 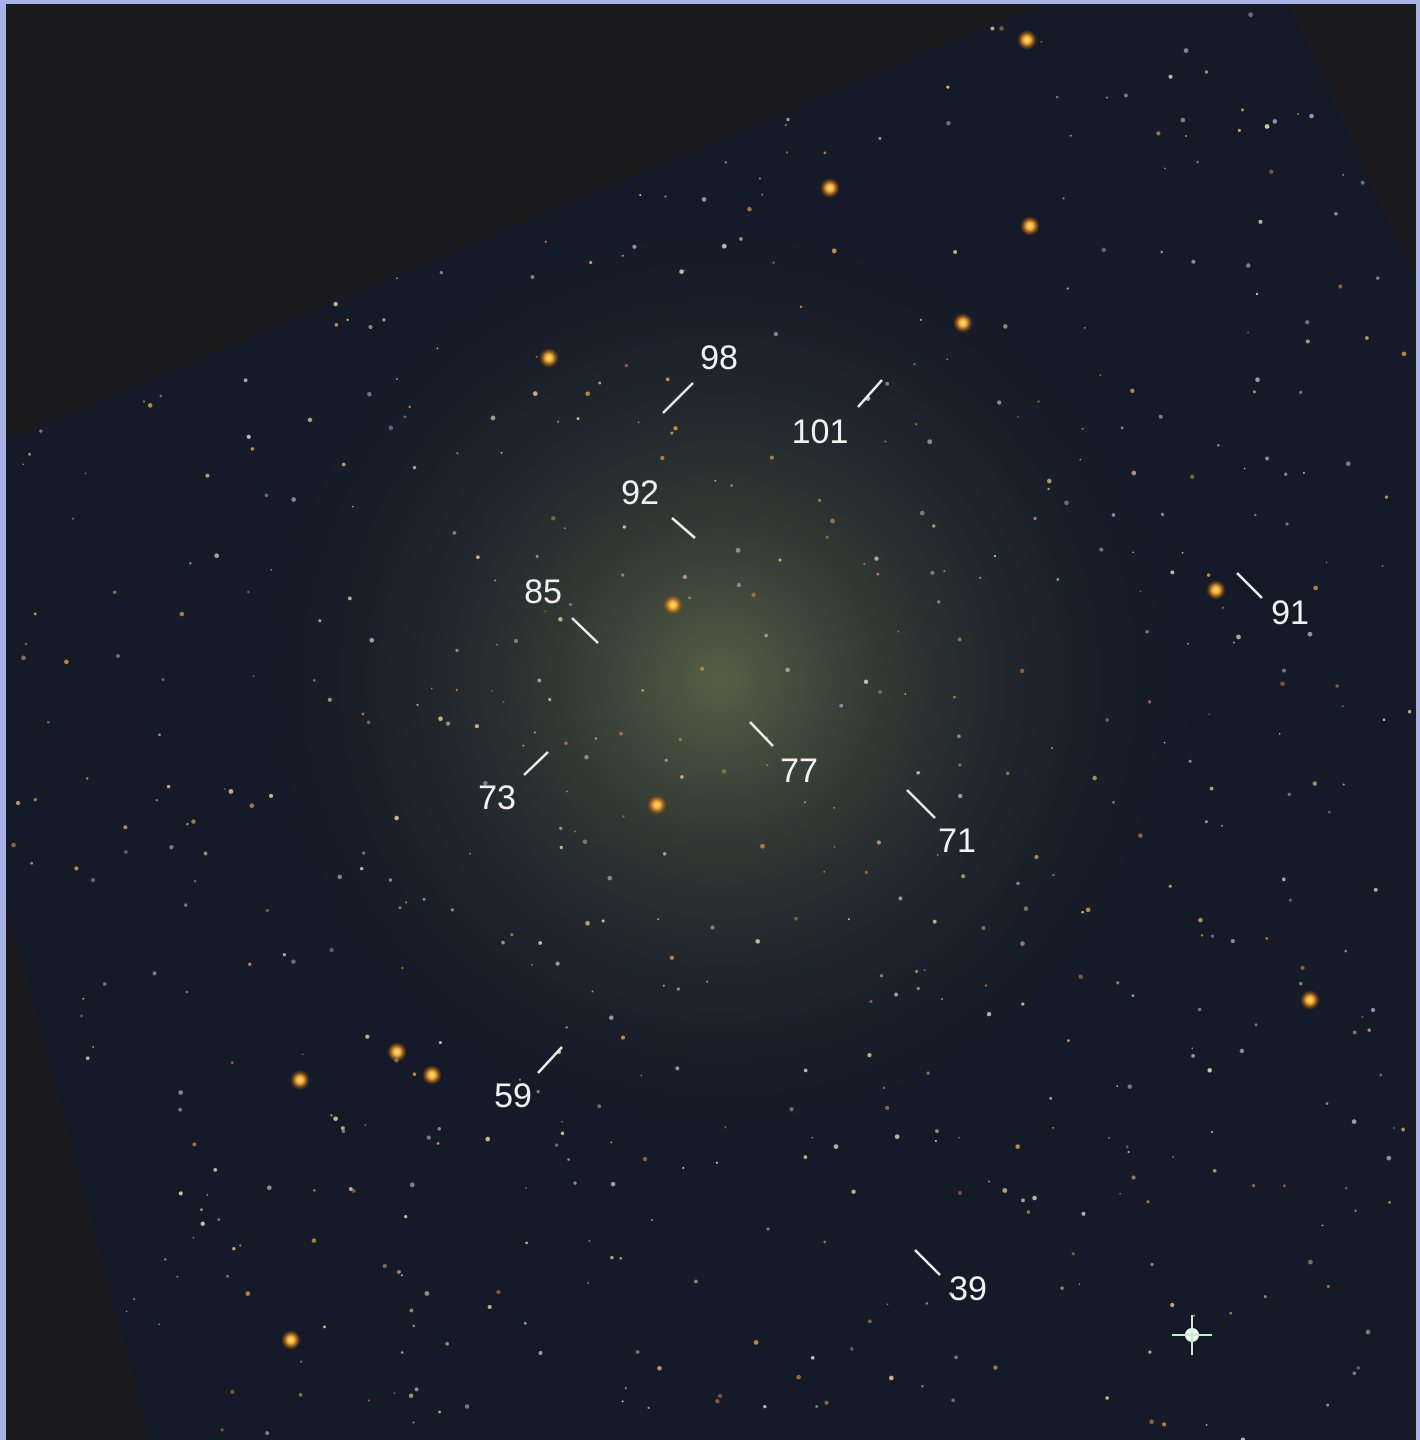 I want to click on cluster-label: 101, so click(x=820, y=432).